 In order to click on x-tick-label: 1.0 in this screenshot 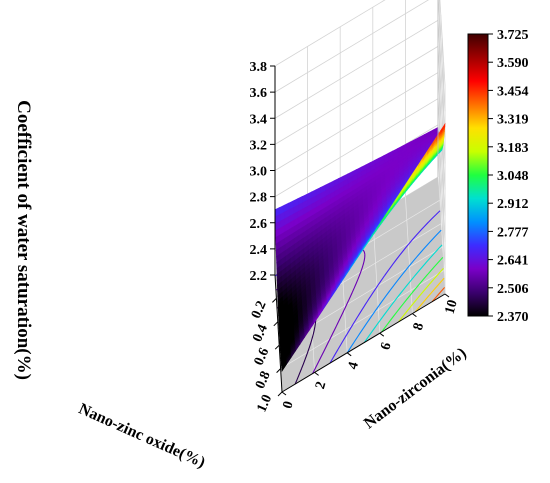, I will do `click(264, 404)`.